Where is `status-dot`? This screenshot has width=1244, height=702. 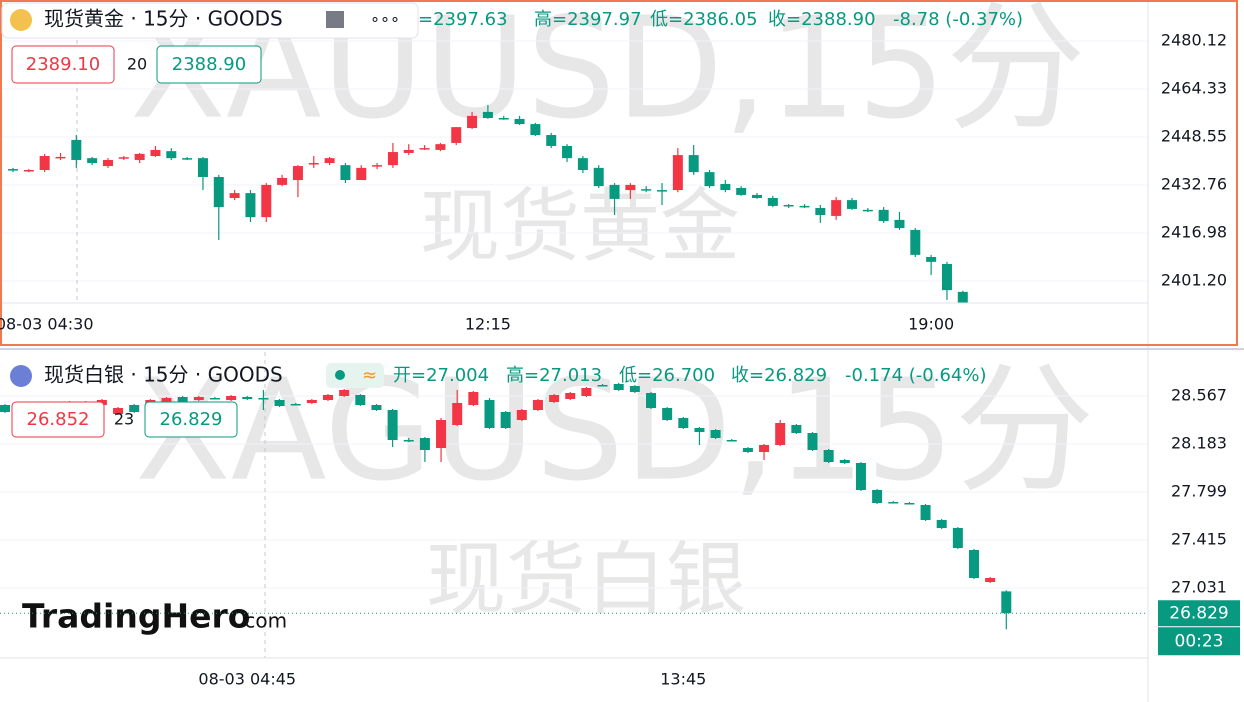 status-dot is located at coordinates (340, 375).